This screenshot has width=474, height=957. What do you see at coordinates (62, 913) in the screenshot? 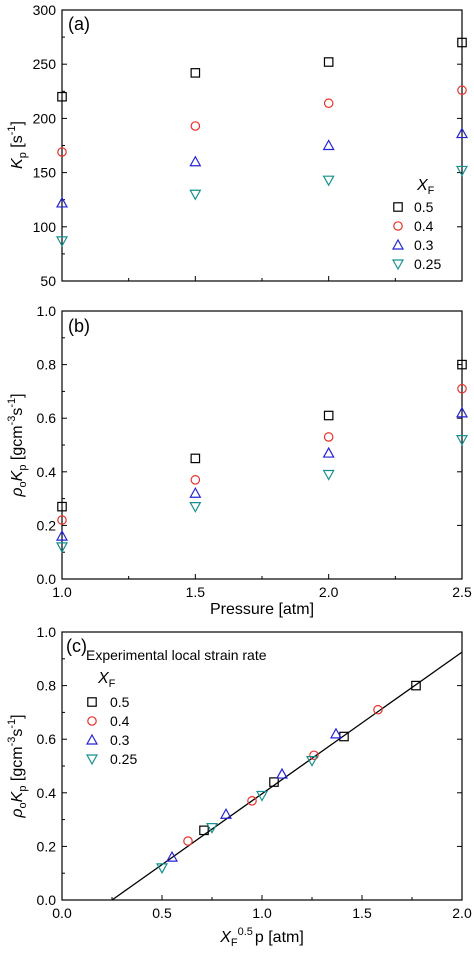
I see `x-tick-label: 0.0` at bounding box center [62, 913].